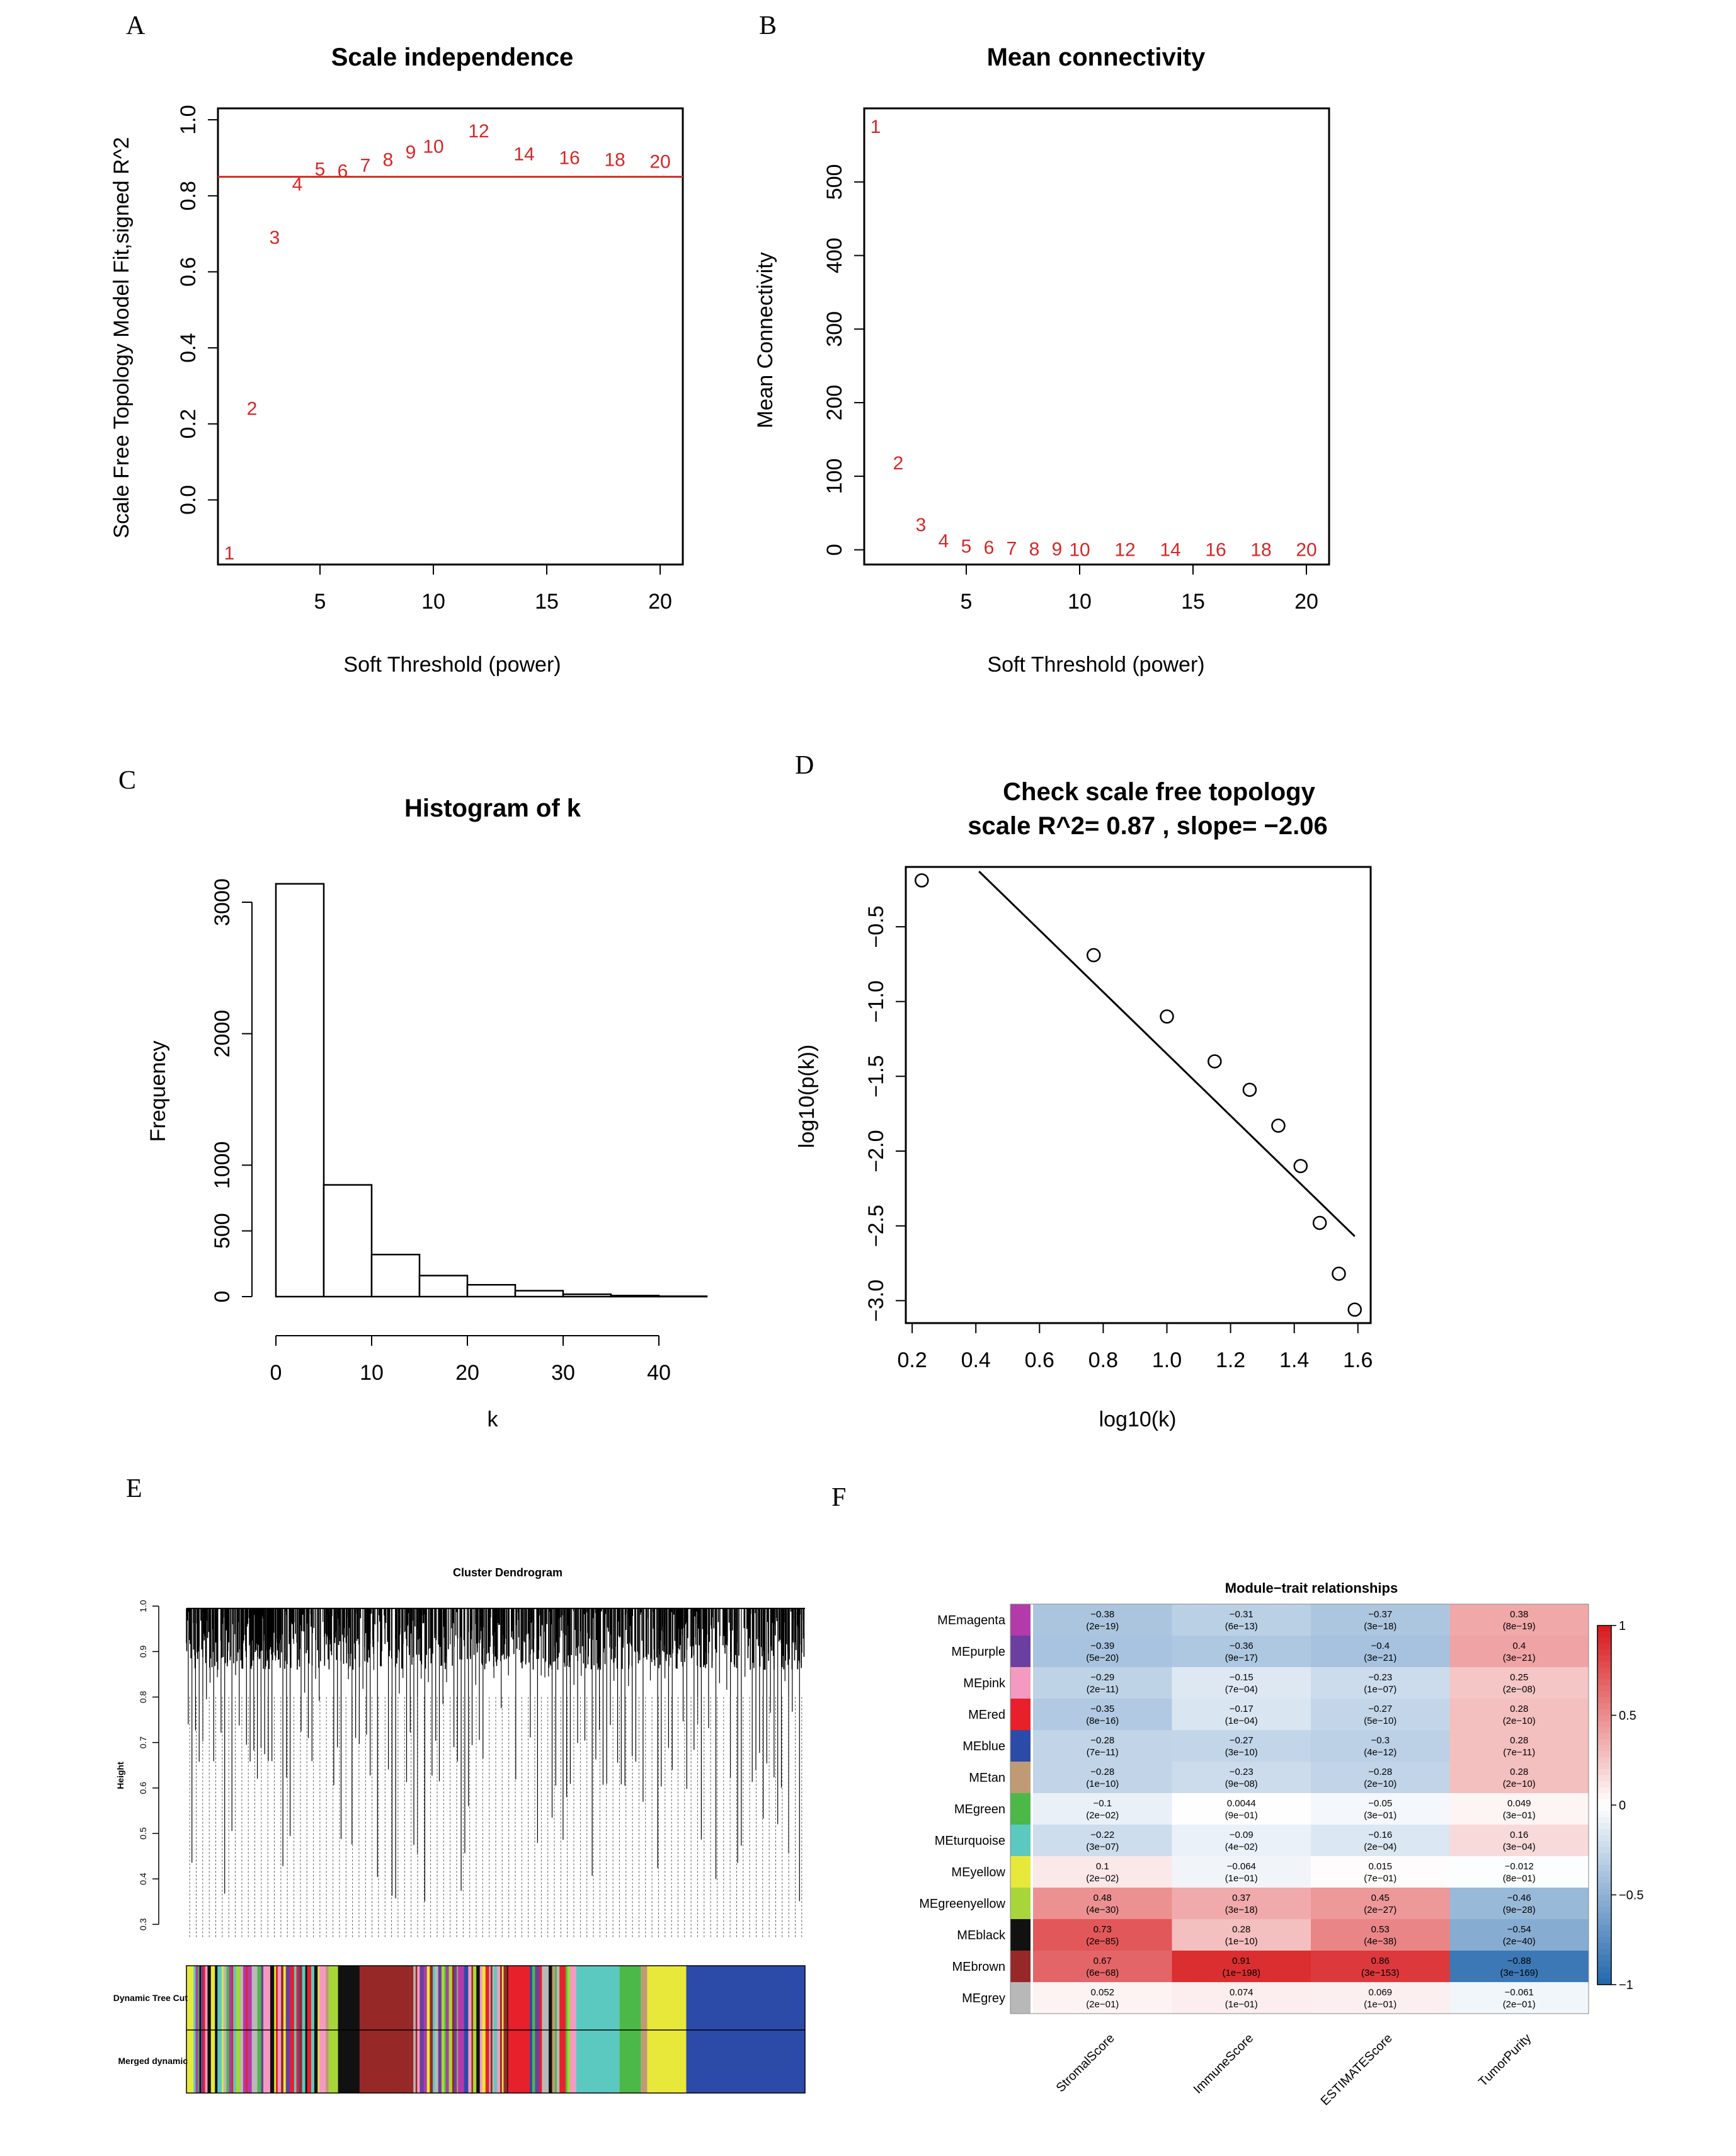 The height and width of the screenshot is (2156, 1736). I want to click on f-cell-value: −0.88, so click(1519, 1961).